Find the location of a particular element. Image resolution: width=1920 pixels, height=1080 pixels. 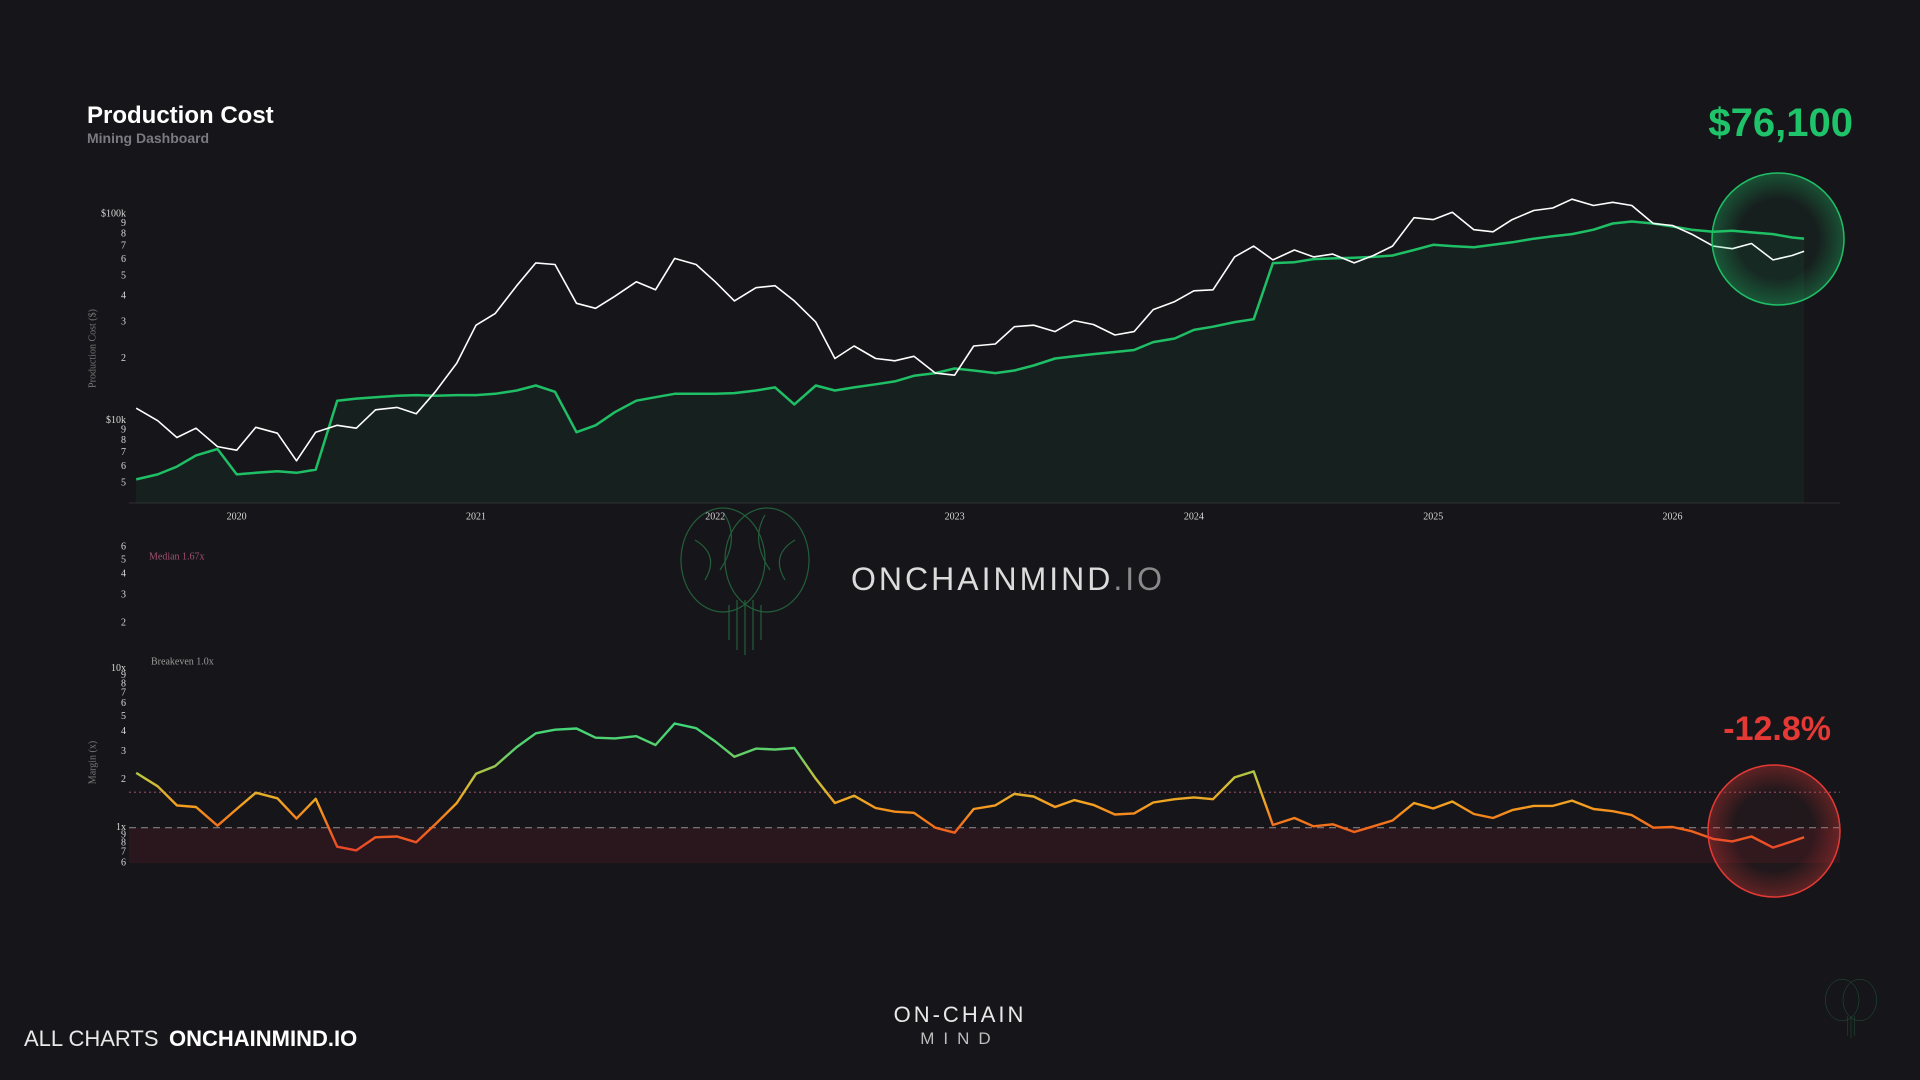

x-tick-label: 2025 is located at coordinates (1433, 516).